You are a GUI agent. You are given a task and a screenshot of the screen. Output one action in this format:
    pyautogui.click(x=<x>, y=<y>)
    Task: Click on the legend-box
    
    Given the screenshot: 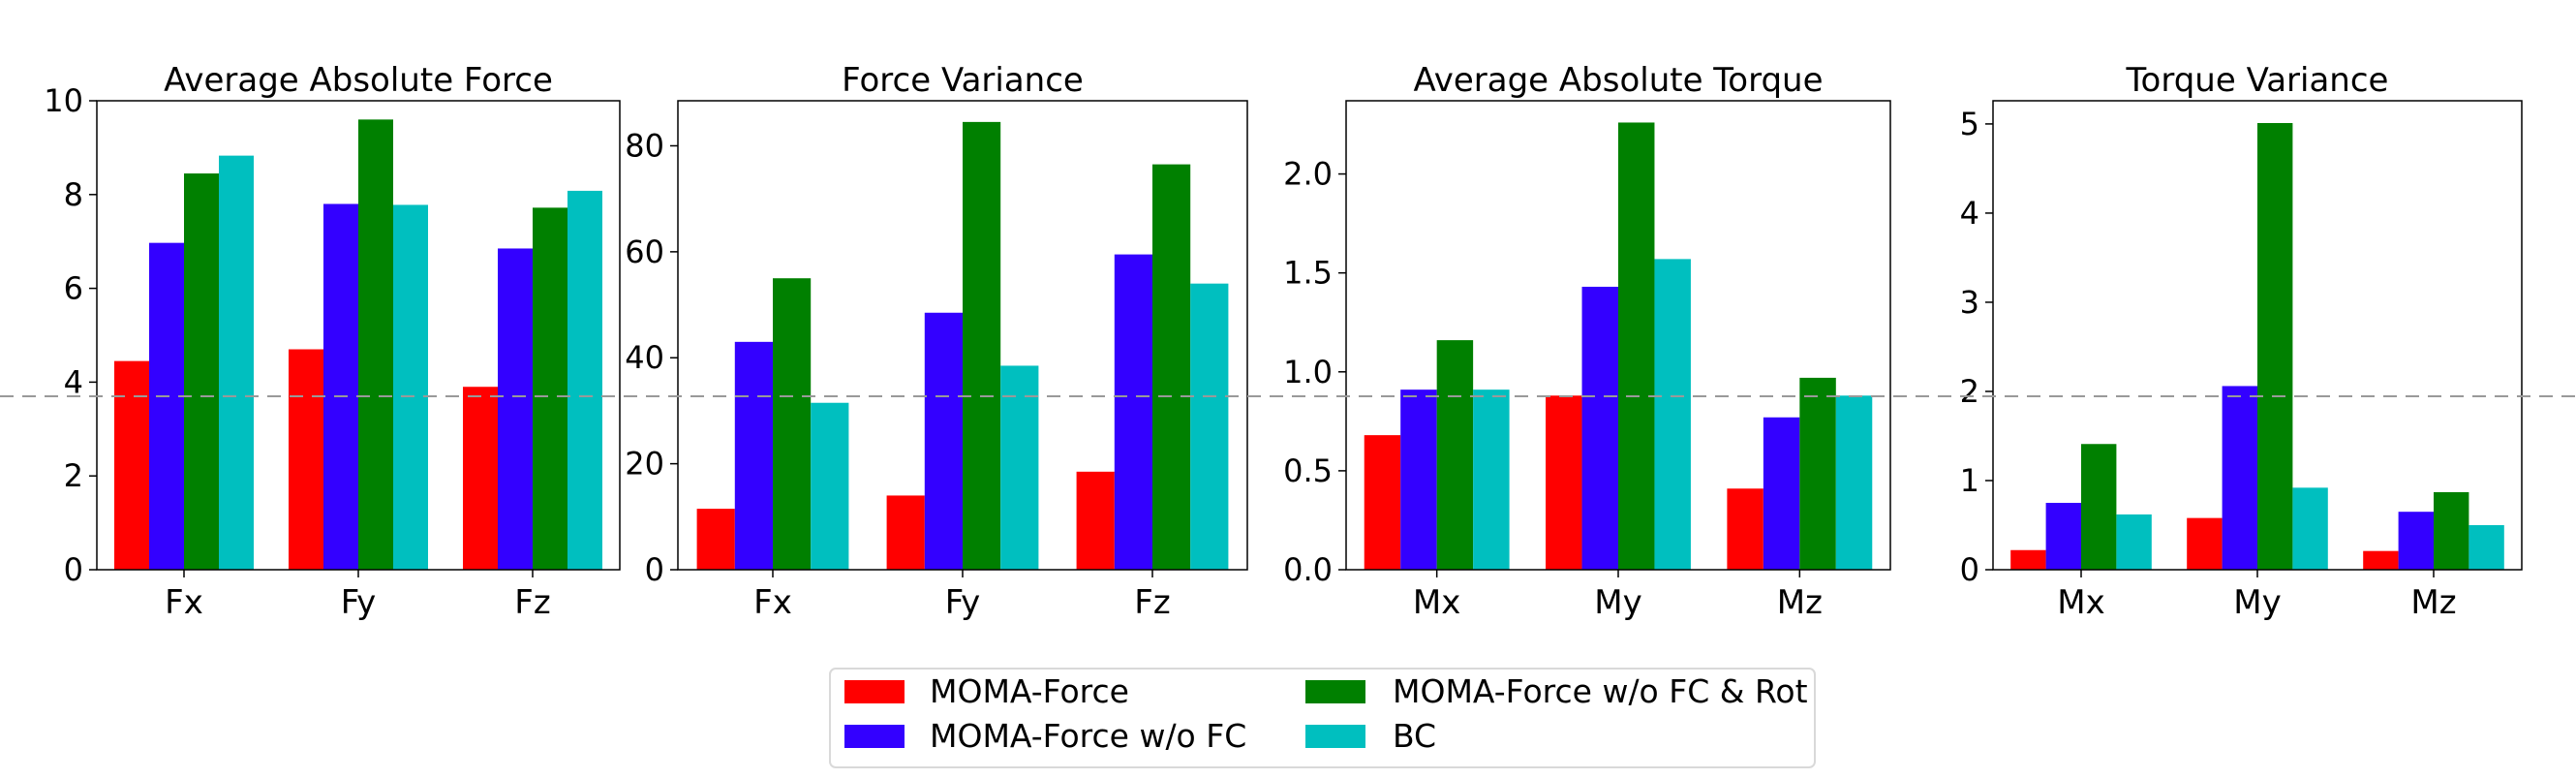 What is the action you would take?
    pyautogui.click(x=1322, y=718)
    